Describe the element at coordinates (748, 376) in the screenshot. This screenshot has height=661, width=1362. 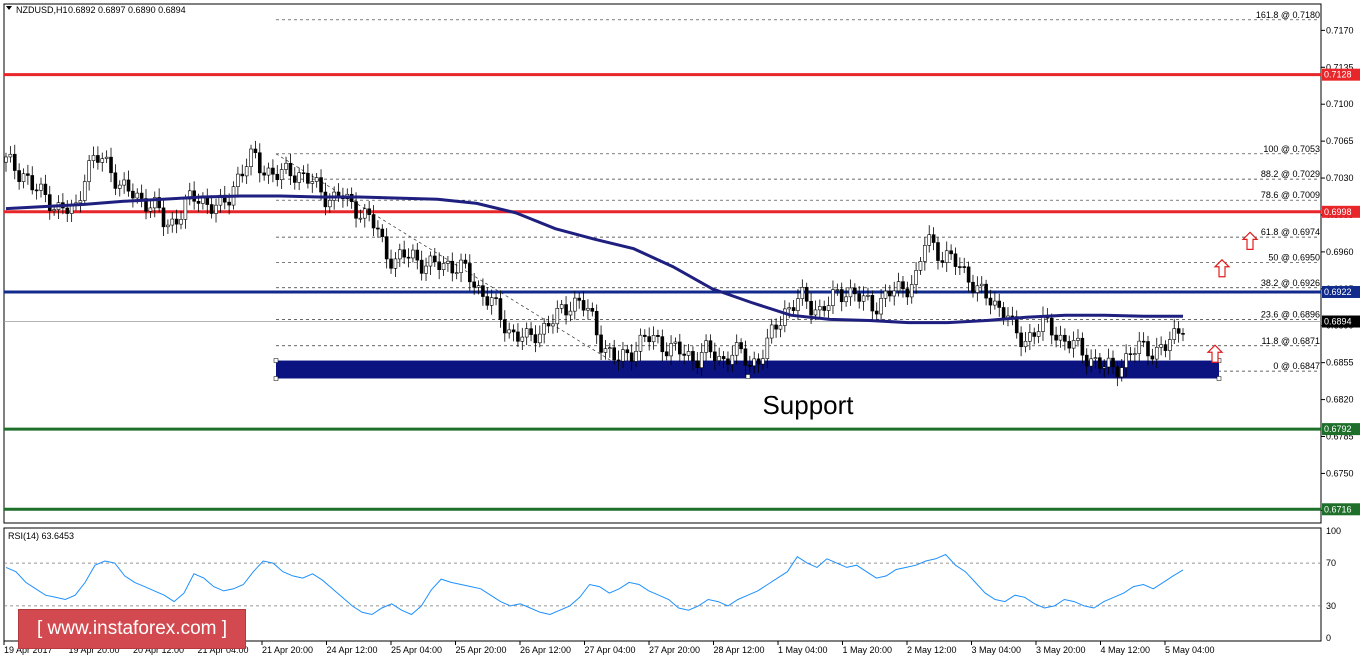
I see `support-handle` at that location.